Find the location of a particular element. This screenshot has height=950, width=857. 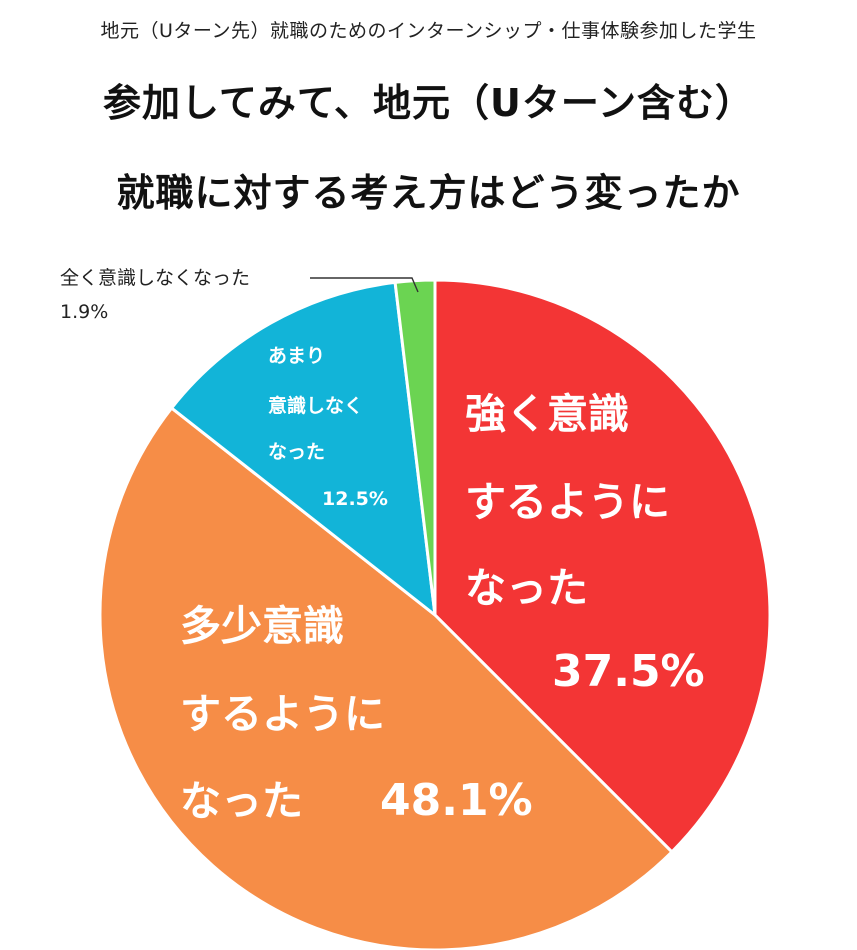

slice-notmuch is located at coordinates (303, 449).